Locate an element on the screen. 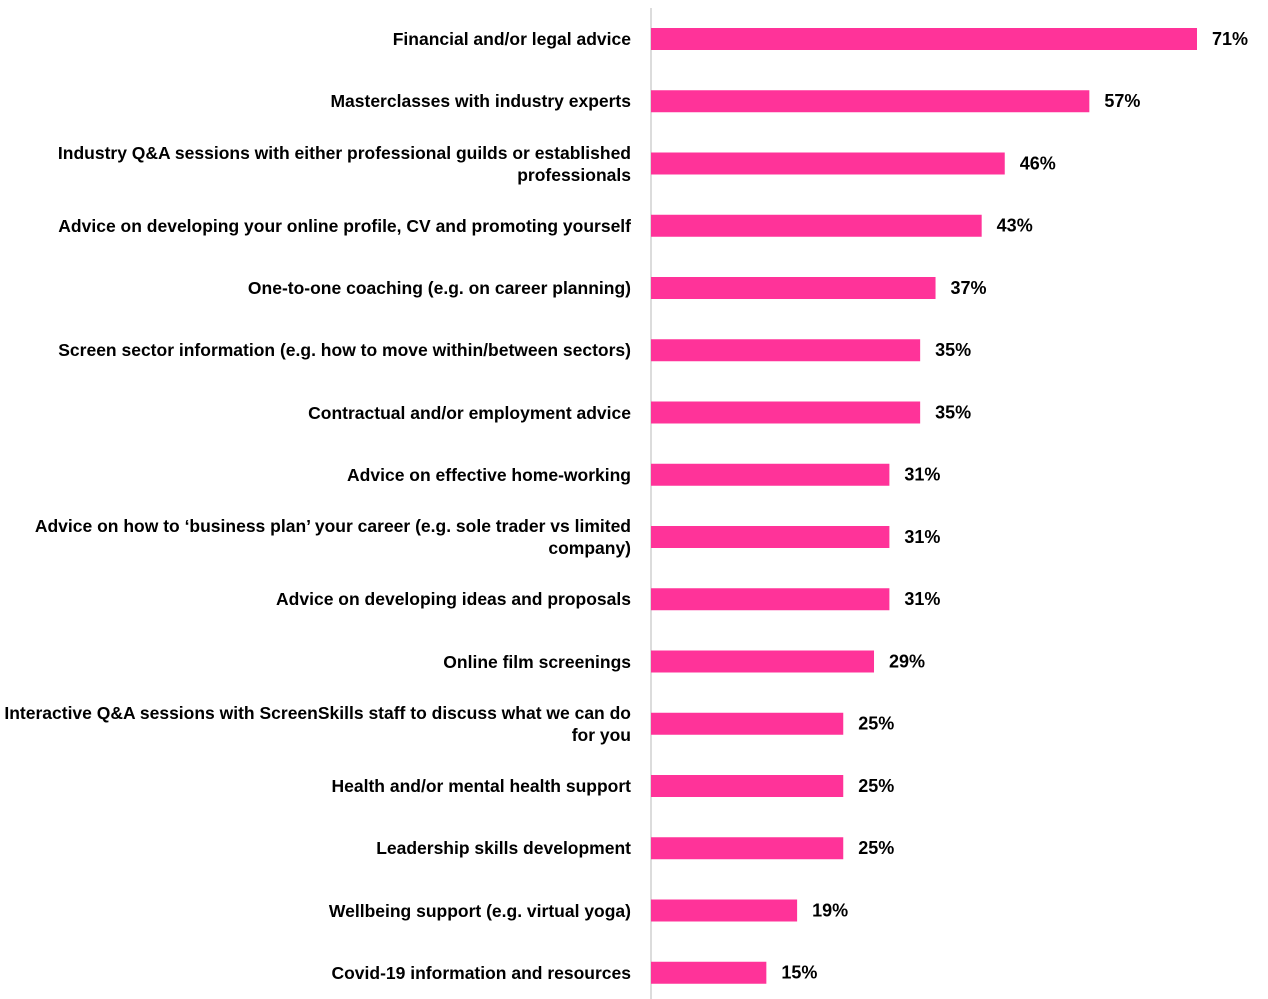 The width and height of the screenshot is (1268, 999). value-label: 46% is located at coordinates (1038, 163).